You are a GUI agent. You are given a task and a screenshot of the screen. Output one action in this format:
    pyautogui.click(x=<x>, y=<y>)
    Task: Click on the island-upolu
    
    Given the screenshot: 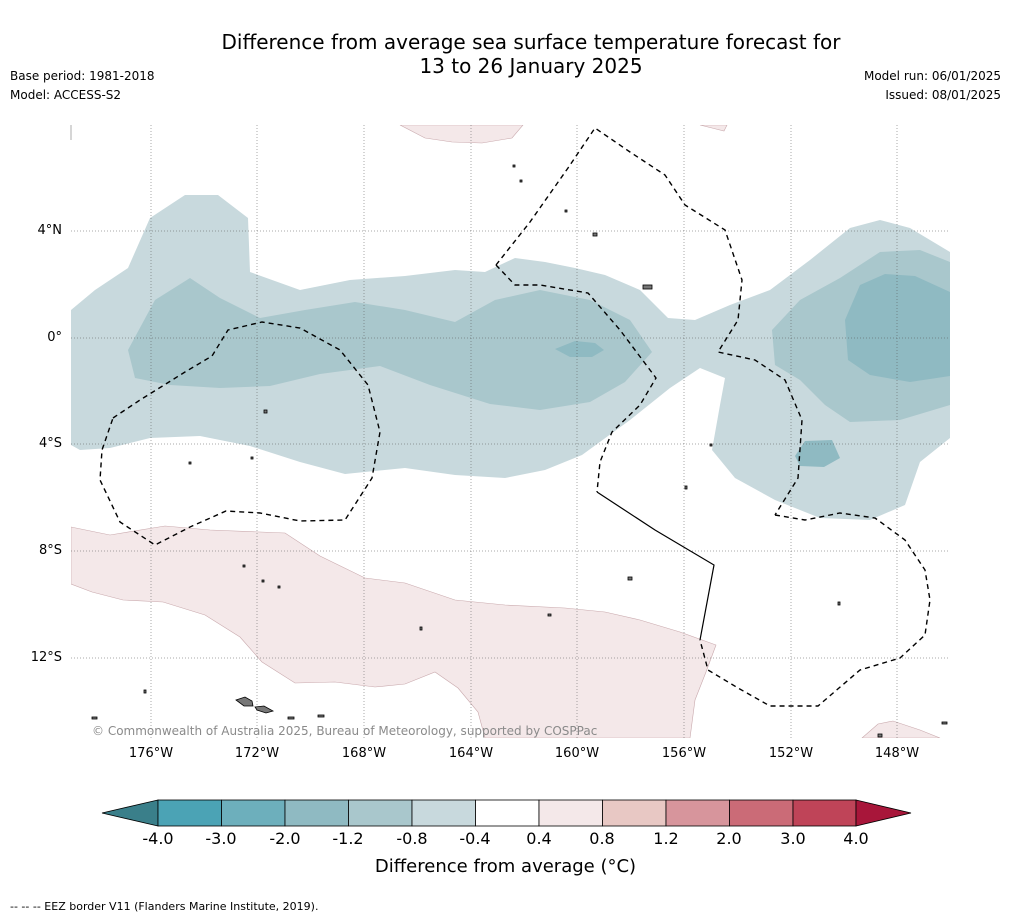 What is the action you would take?
    pyautogui.click(x=264, y=709)
    